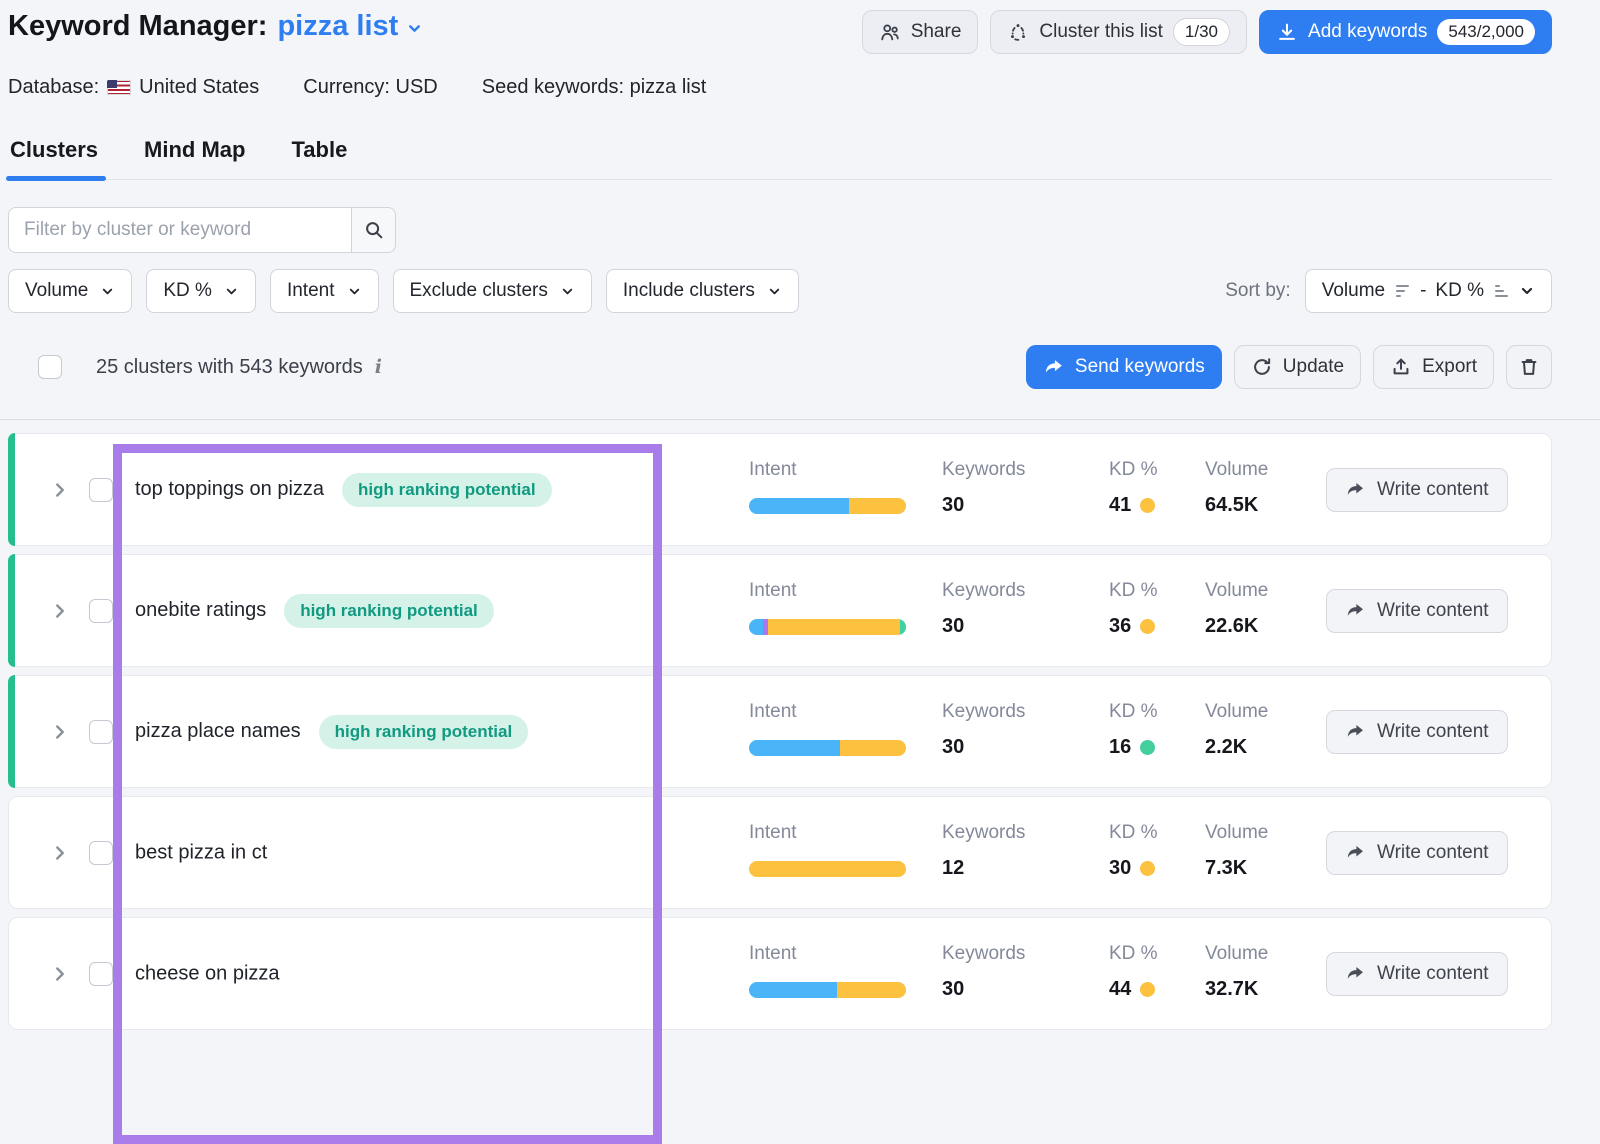 This screenshot has width=1600, height=1144. What do you see at coordinates (370, 87) in the screenshot?
I see `currency-meta: Currency: USD` at bounding box center [370, 87].